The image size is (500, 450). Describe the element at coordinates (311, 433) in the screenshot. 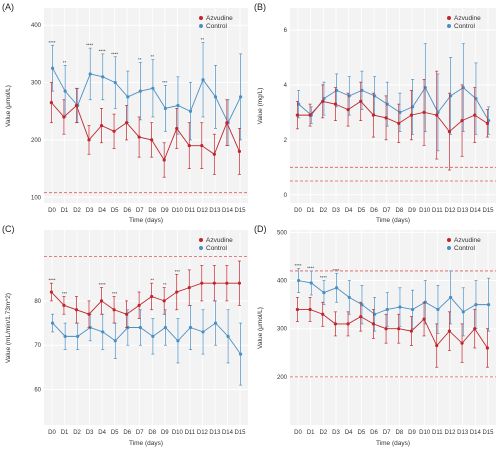

I see `panel-d-x-tick-label: D1` at that location.